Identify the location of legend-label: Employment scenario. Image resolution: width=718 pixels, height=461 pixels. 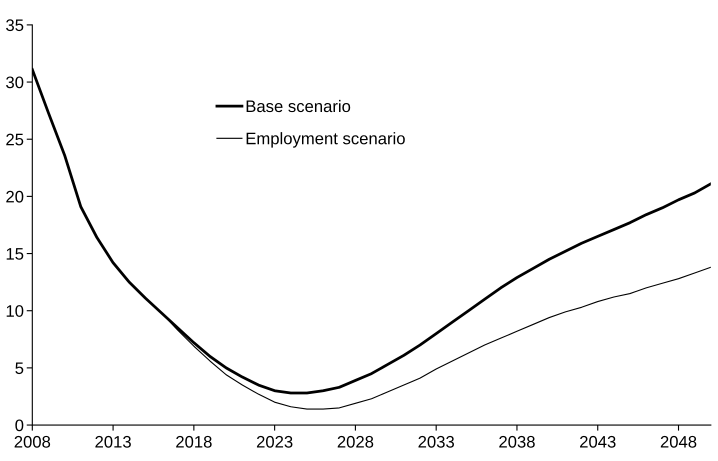
(325, 140).